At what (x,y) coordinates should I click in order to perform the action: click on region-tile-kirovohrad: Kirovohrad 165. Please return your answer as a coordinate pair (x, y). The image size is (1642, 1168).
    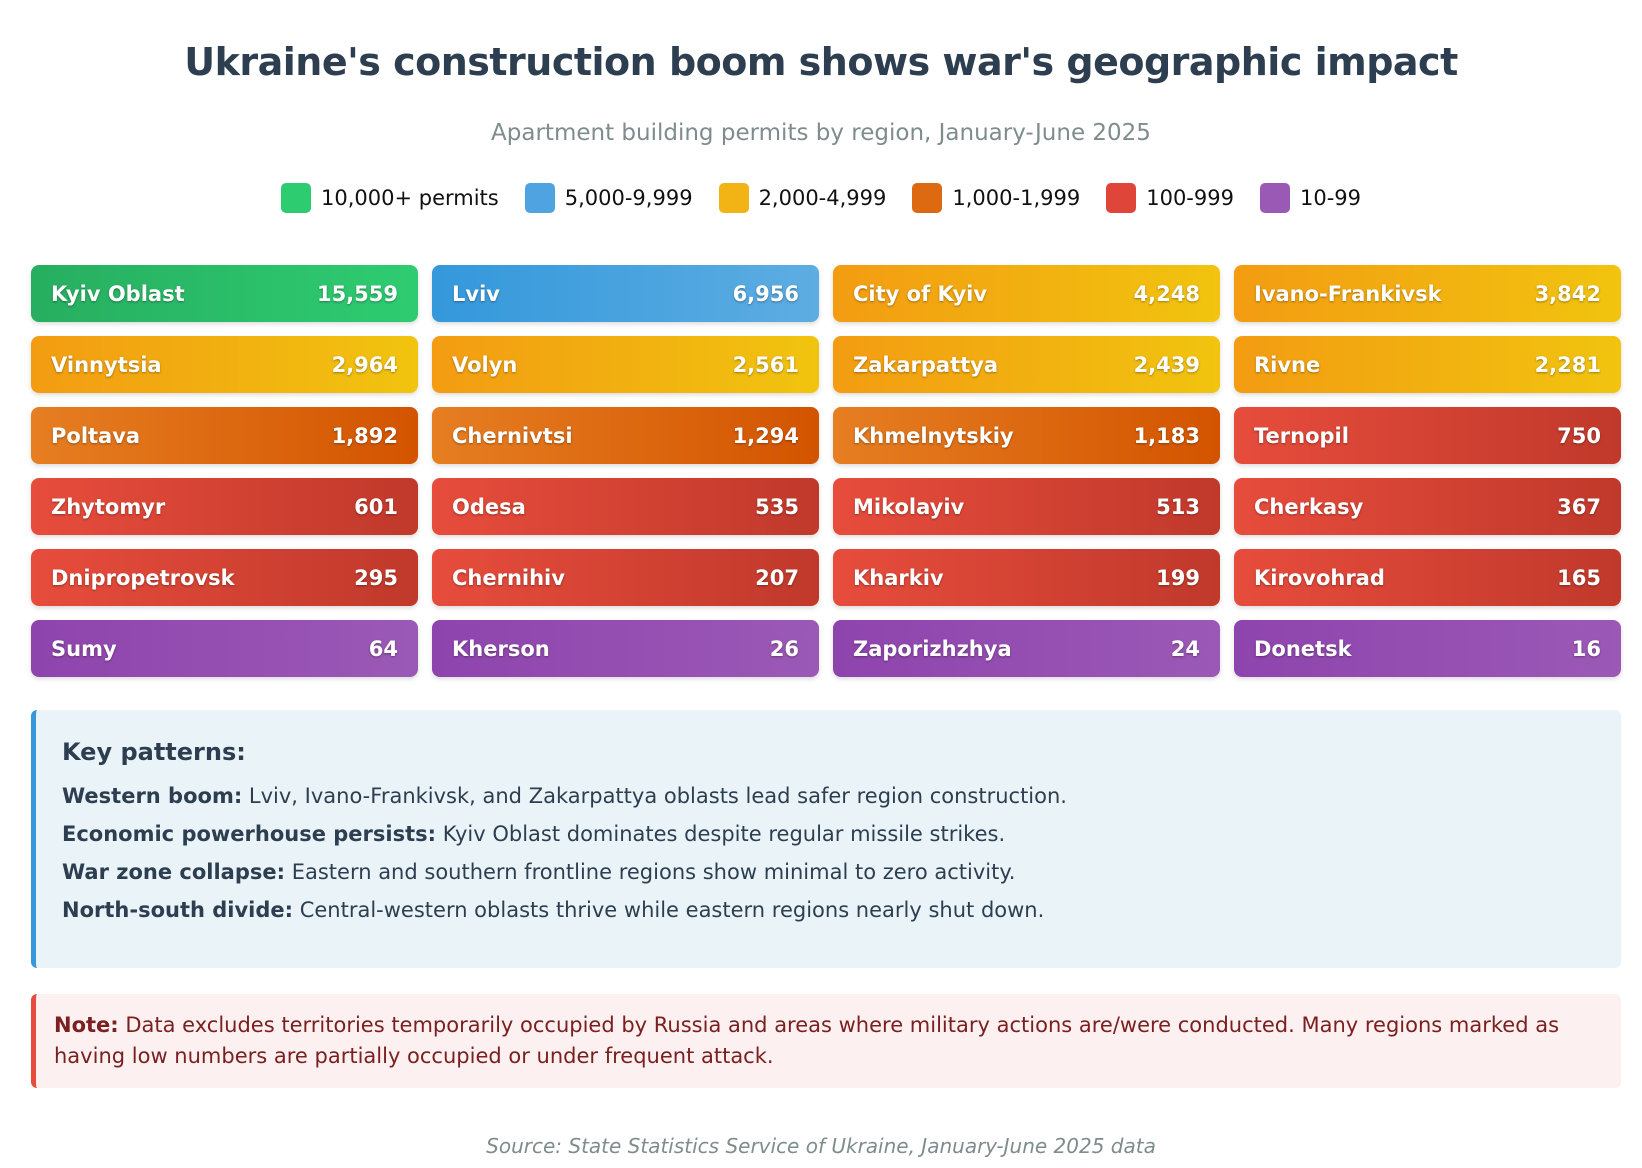
    Looking at the image, I should click on (1427, 577).